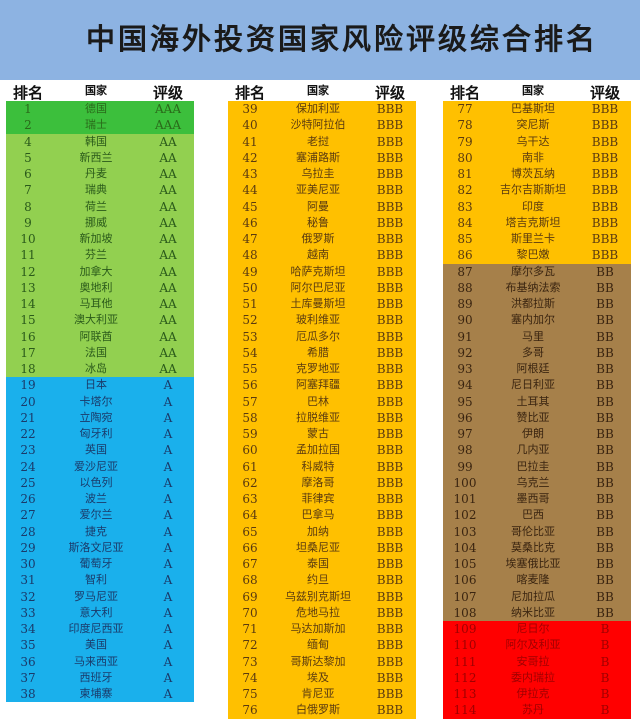 Image resolution: width=640 pixels, height=723 pixels. I want to click on country-cell: 摩尔多瓦, so click(533, 271).